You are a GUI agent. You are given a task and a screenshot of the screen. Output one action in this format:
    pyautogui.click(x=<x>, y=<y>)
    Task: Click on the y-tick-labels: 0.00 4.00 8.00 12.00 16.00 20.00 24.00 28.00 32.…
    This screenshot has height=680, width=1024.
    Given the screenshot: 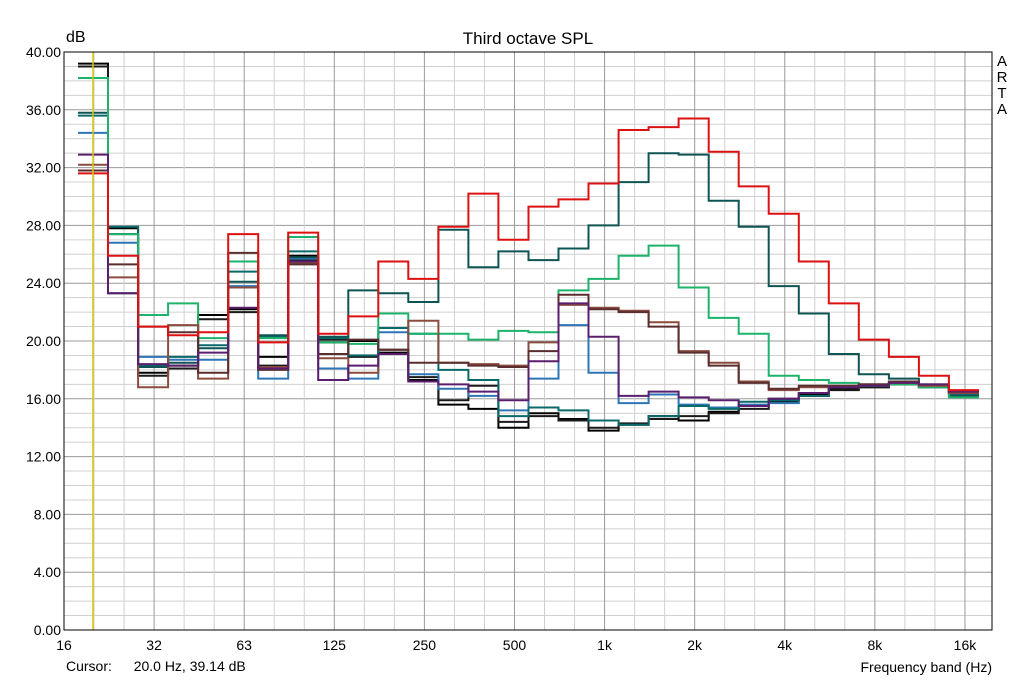 What is the action you would take?
    pyautogui.click(x=43, y=341)
    